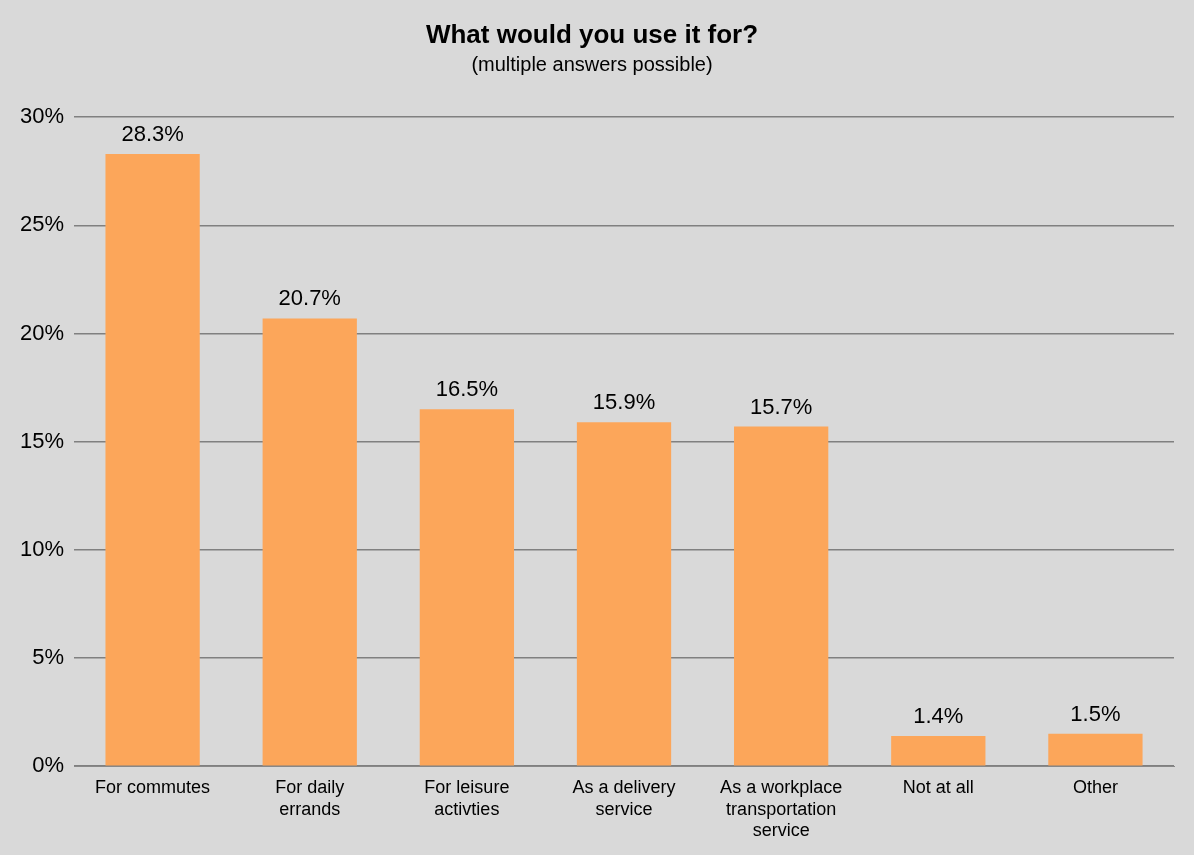 This screenshot has height=855, width=1194. What do you see at coordinates (152, 134) in the screenshot?
I see `data-label: 28.3%` at bounding box center [152, 134].